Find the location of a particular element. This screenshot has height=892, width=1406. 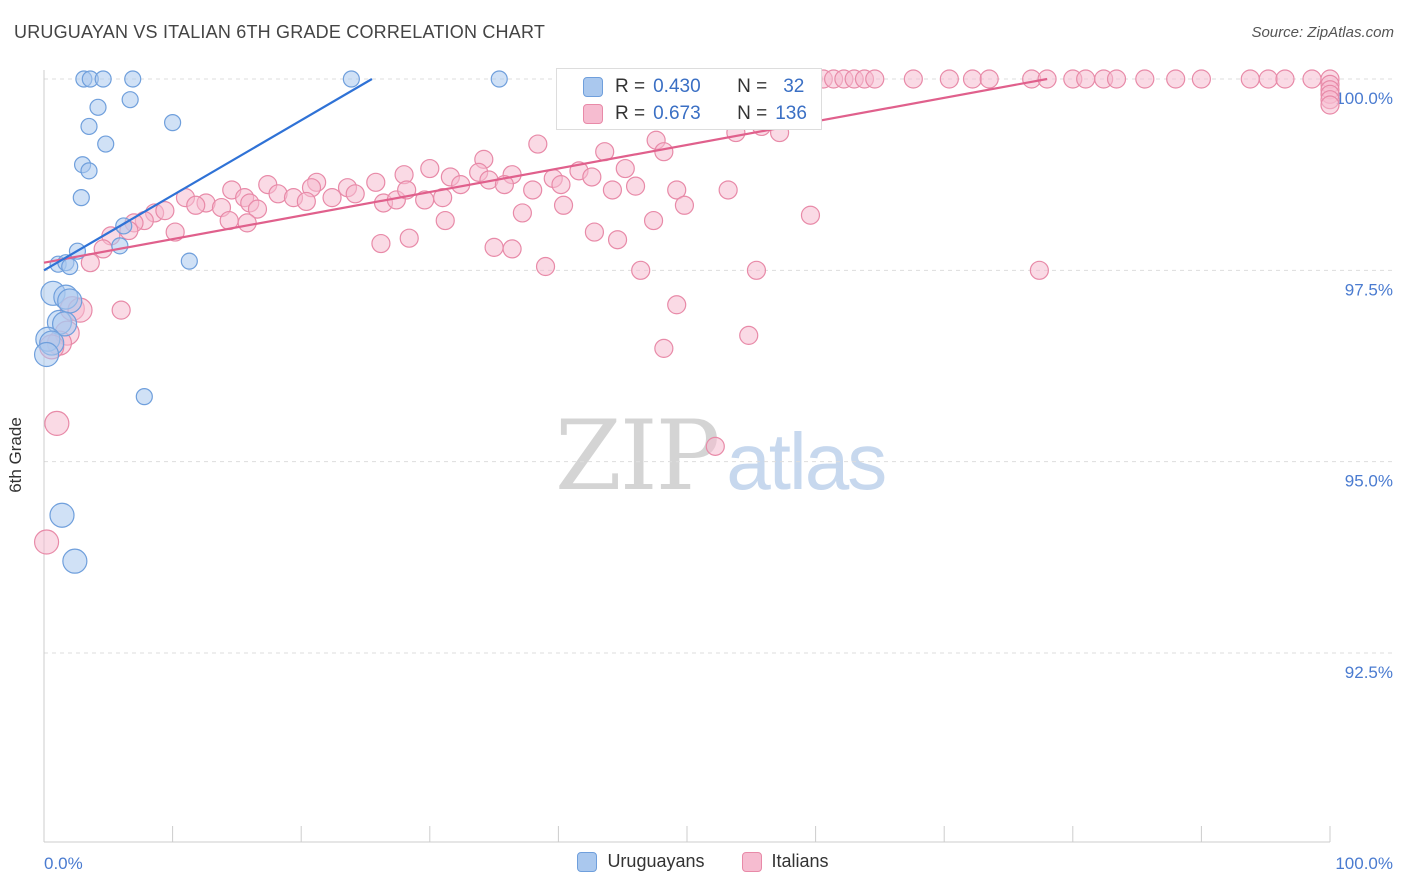

legend-label-uruguayans: Uruguayans is located at coordinates (656, 861).